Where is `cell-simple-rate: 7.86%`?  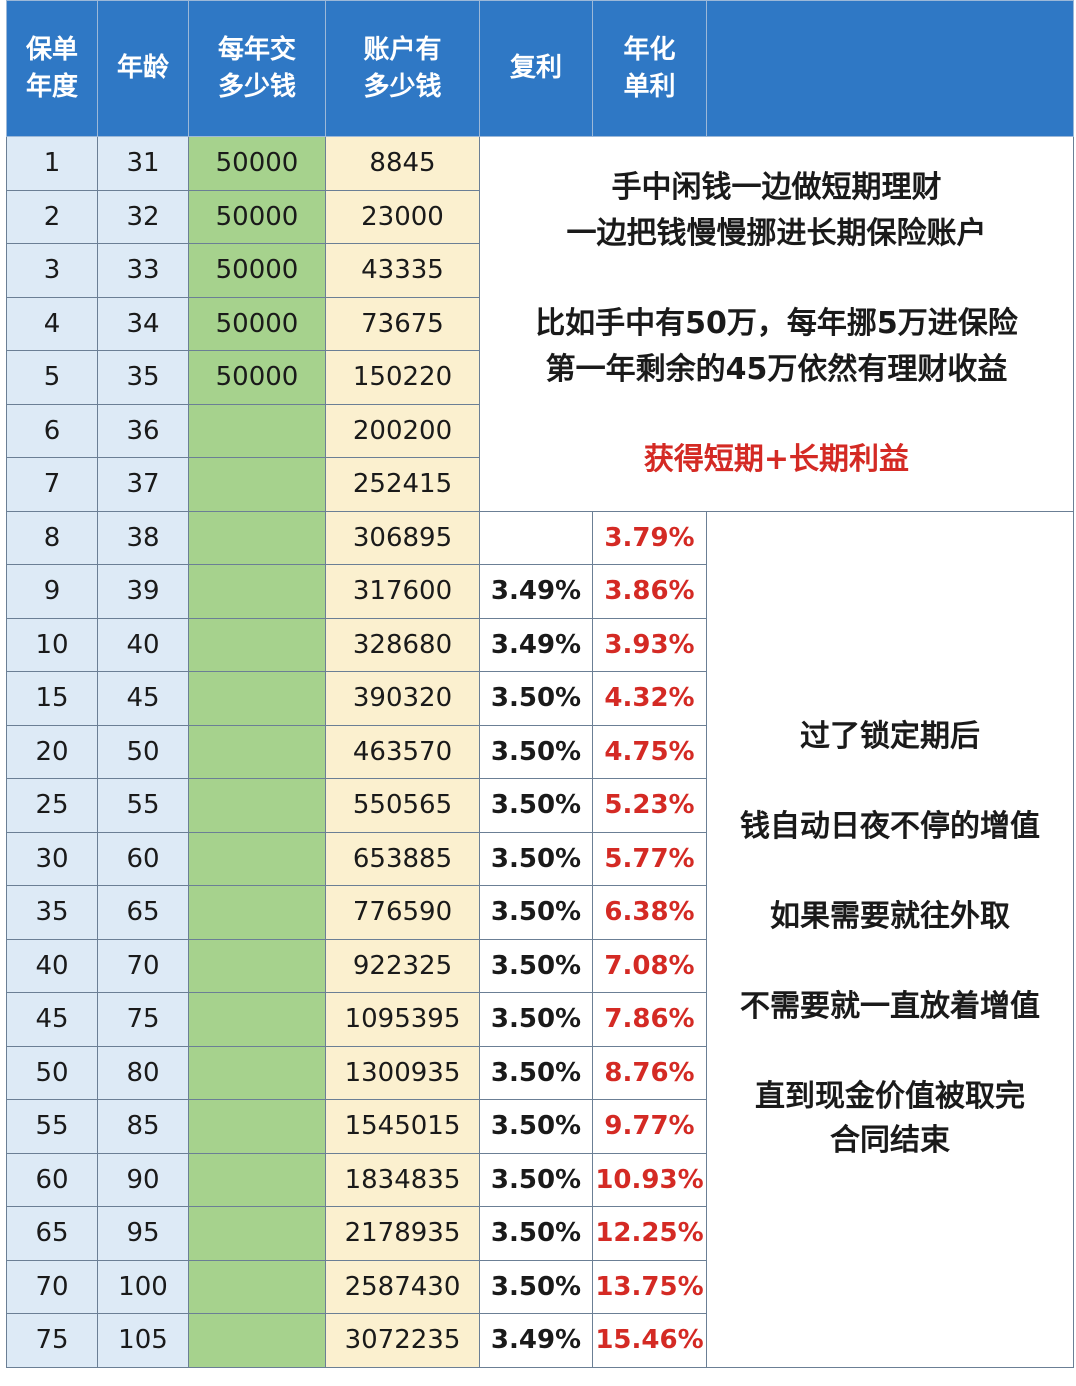
cell-simple-rate: 7.86% is located at coordinates (649, 1019).